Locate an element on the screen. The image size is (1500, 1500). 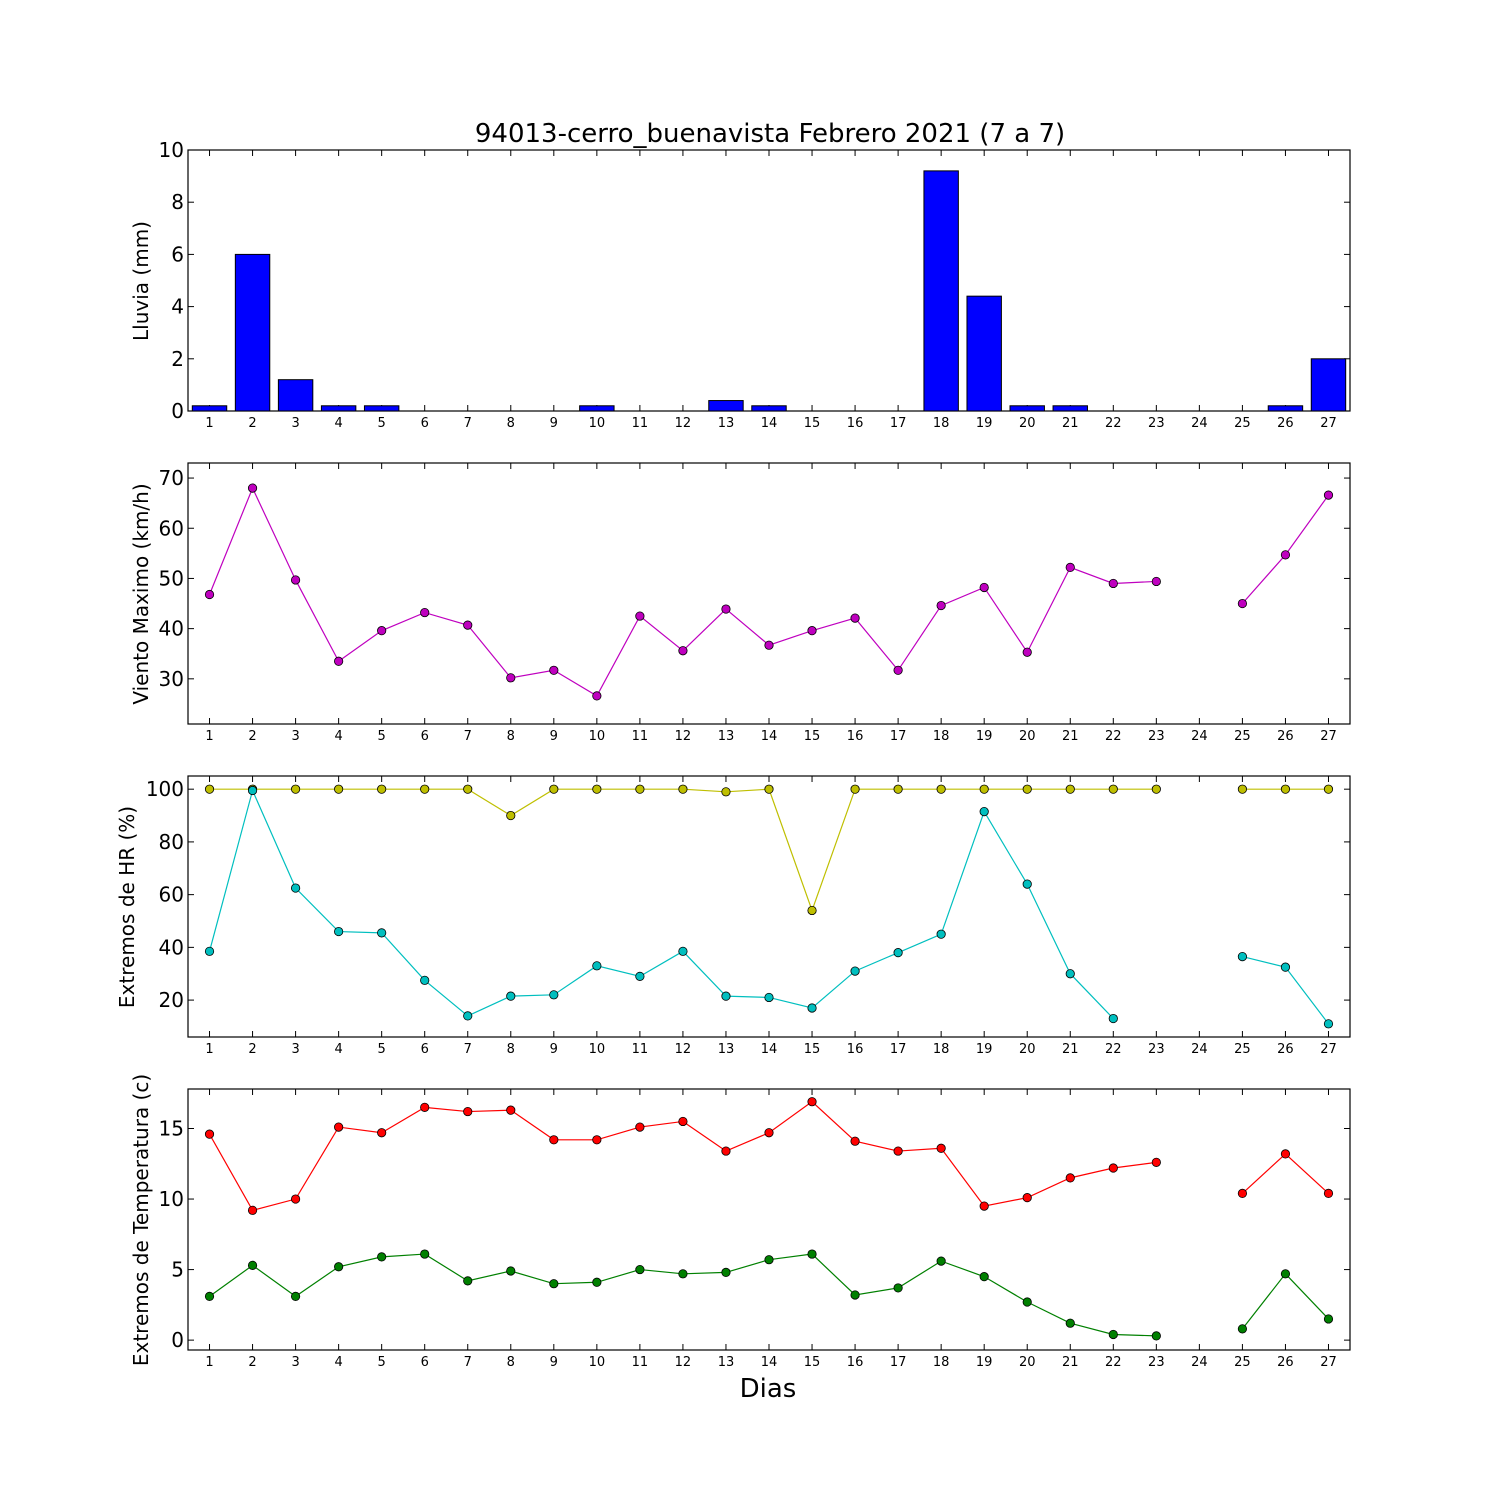
x-tick-label: 17 is located at coordinates (898, 423).